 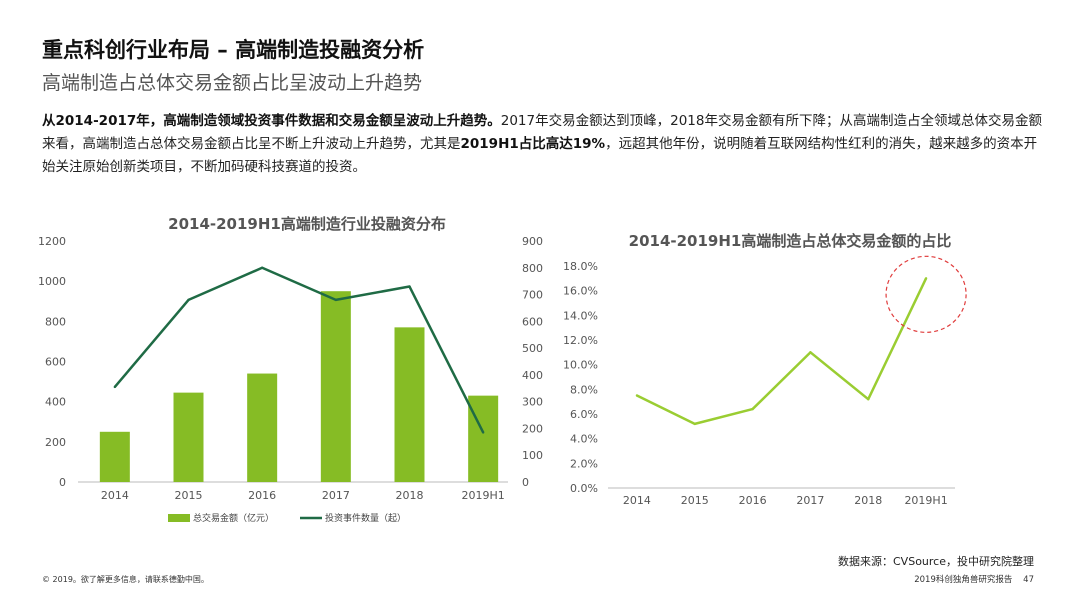 I want to click on chart1-right-tick-label: 600, so click(x=532, y=321).